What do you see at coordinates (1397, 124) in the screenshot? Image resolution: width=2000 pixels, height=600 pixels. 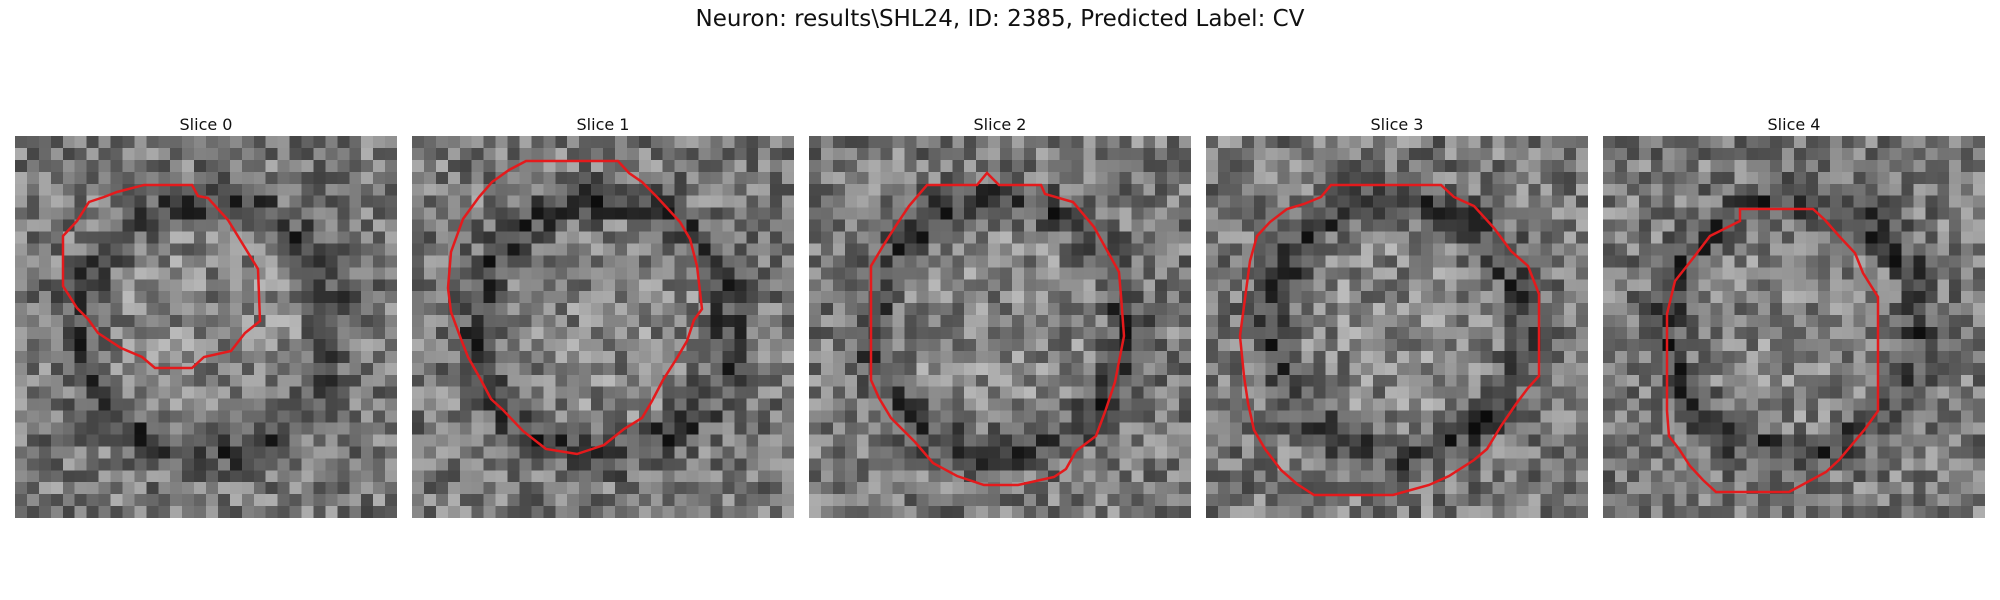 I see `slice-title: Slice 3` at bounding box center [1397, 124].